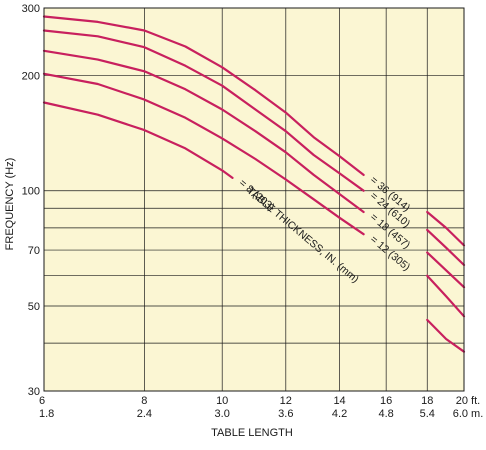 This screenshot has width=486, height=450. Describe the element at coordinates (252, 433) in the screenshot. I see `x-axis-title: TABLE LENGTH` at that location.